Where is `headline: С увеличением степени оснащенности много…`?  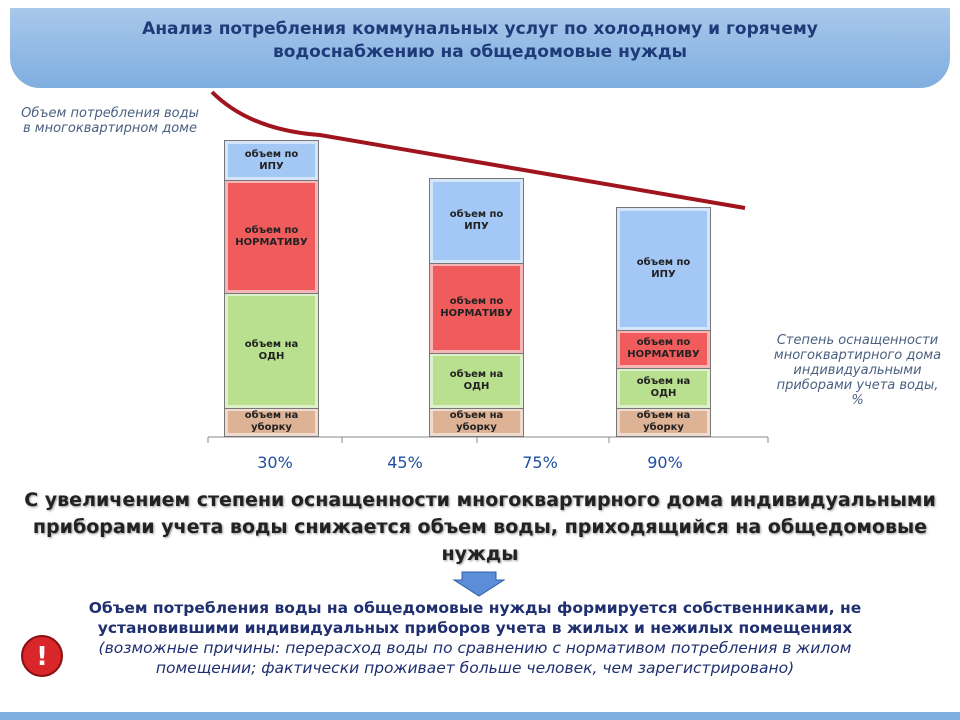
headline: С увеличением степени оснащенности много… is located at coordinates (480, 527).